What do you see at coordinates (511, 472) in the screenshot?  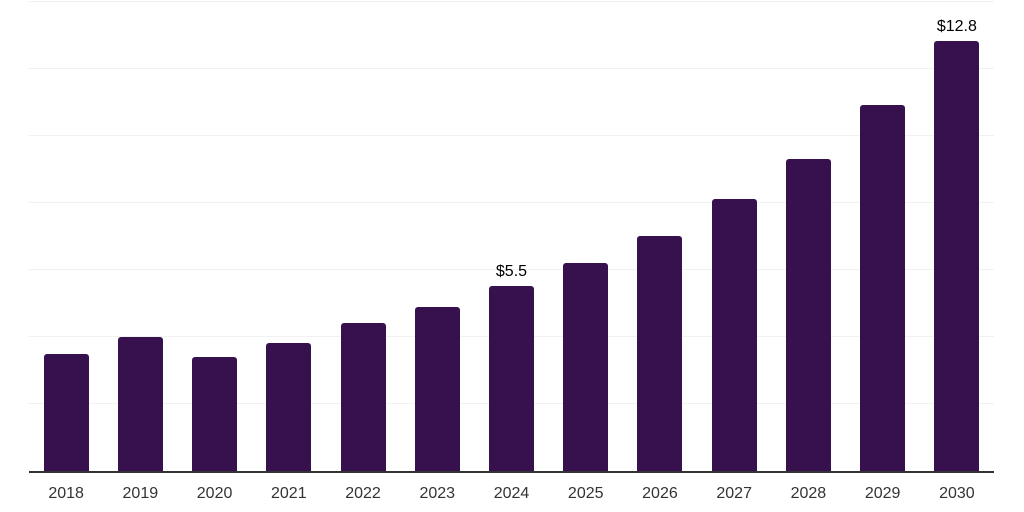 I see `x-axis-line` at bounding box center [511, 472].